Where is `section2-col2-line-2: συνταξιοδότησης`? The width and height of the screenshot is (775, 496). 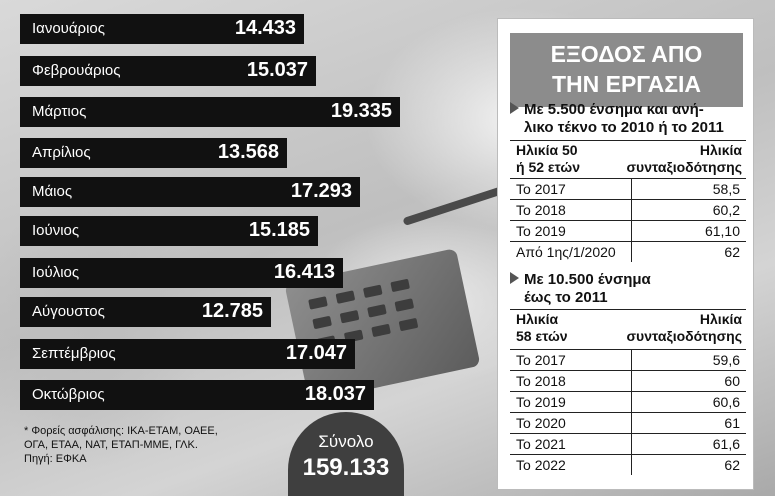 section2-col2-line-2: συνταξιοδότησης is located at coordinates (684, 336).